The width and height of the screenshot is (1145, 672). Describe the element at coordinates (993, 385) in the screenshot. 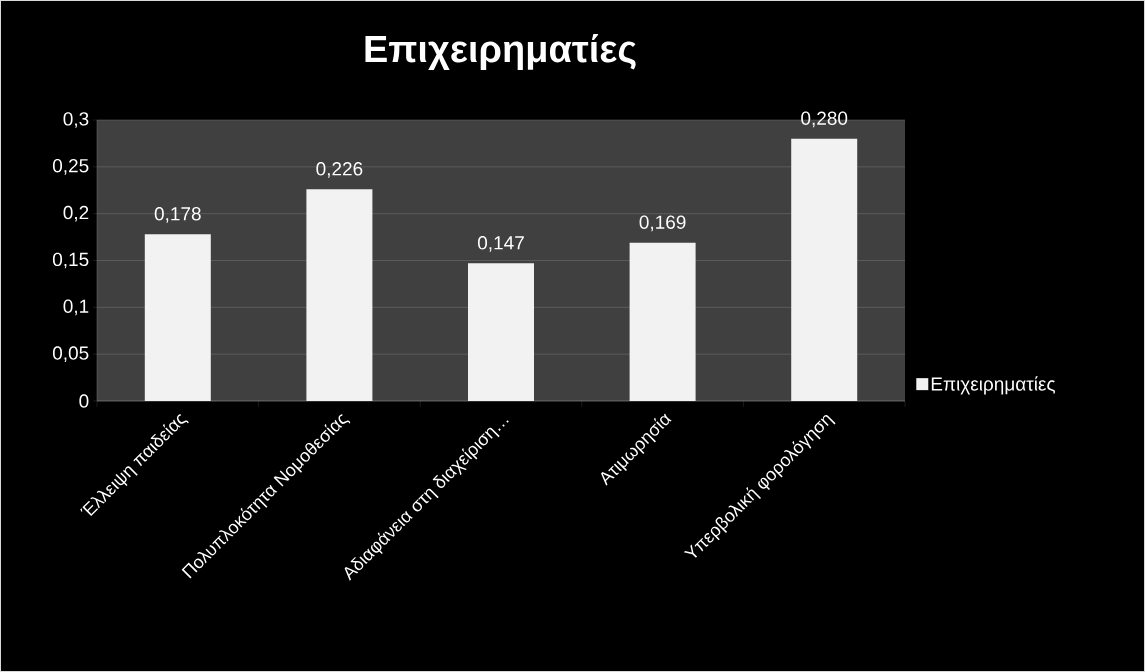

I see `legend-label: Επιχειρηματίες` at that location.